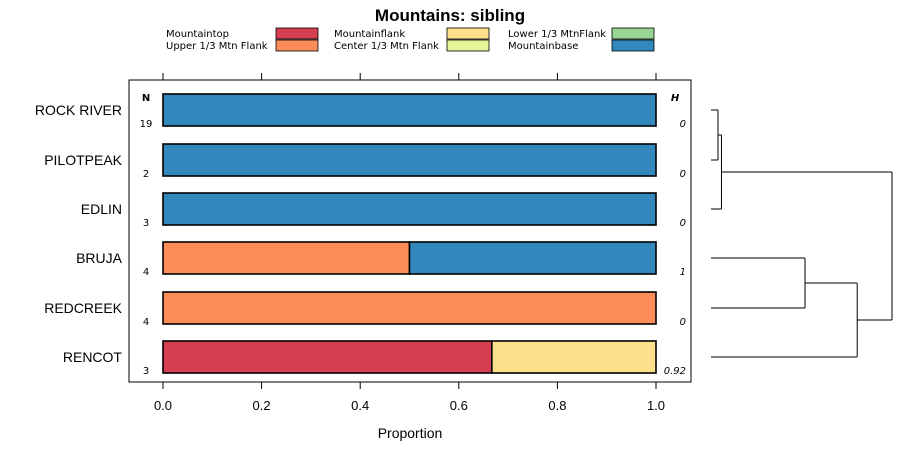 This screenshot has height=460, width=900. Describe the element at coordinates (197, 34) in the screenshot. I see `legend-label-mountaintop: Mountaintop` at that location.